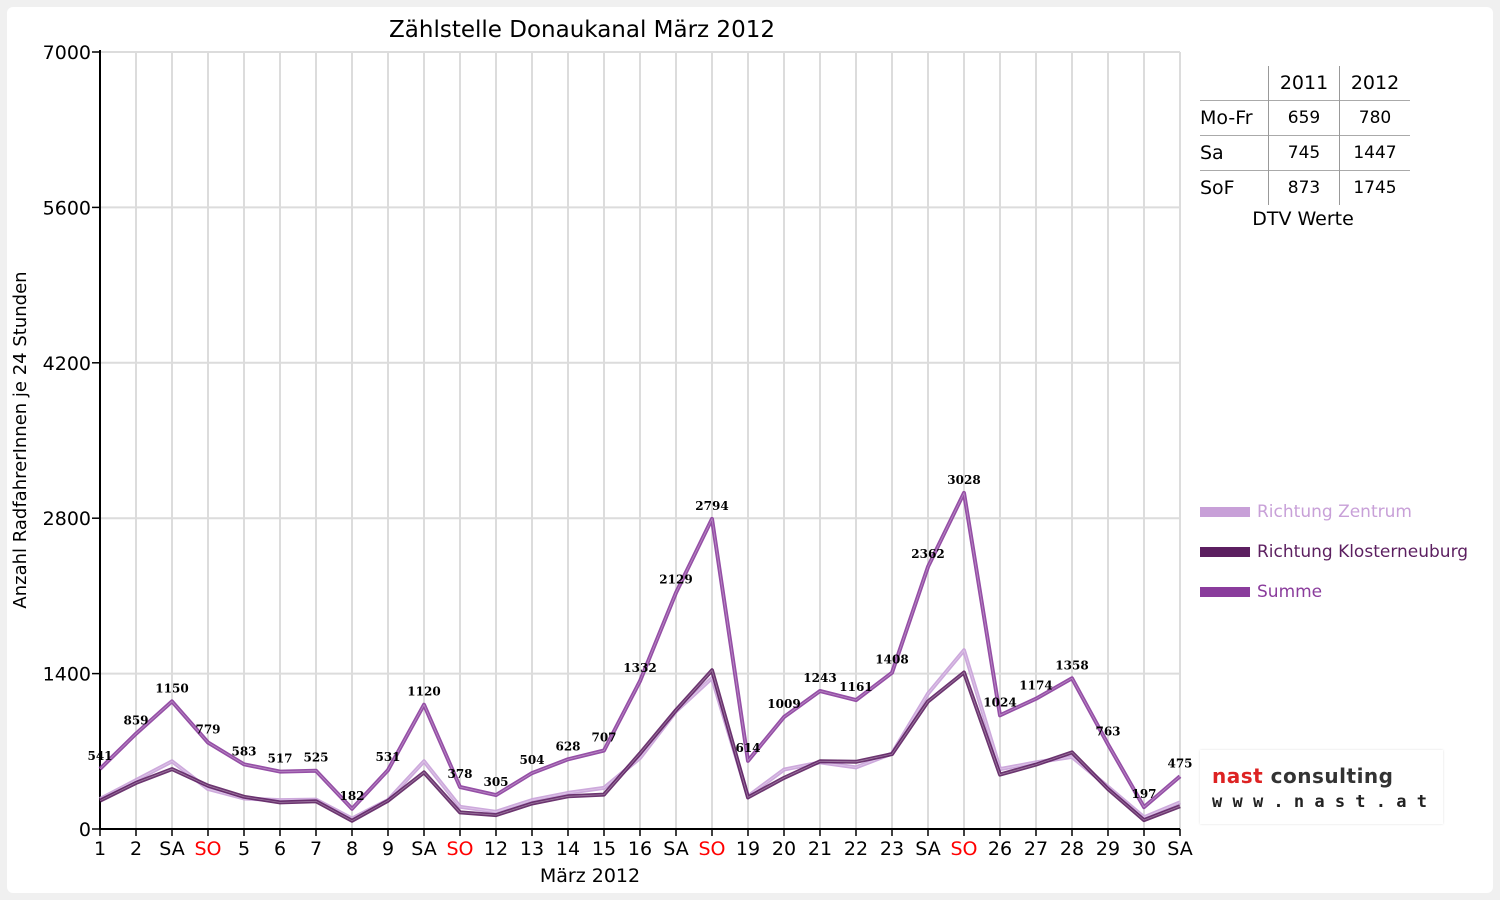 The width and height of the screenshot is (1500, 900). What do you see at coordinates (459, 774) in the screenshot?
I see `data-label: 378` at bounding box center [459, 774].